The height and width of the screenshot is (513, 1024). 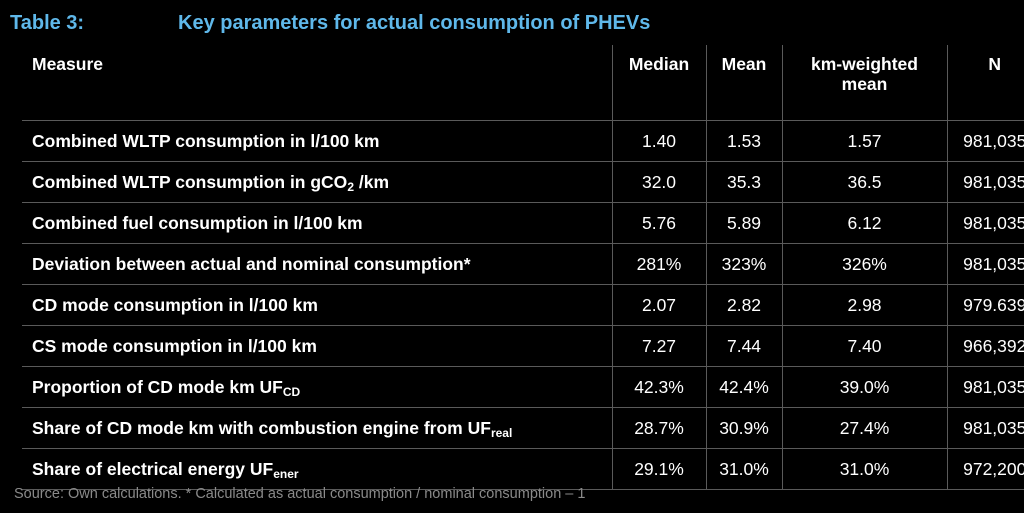 I want to click on measure-text: Proportion of CD mode km UF, so click(x=157, y=386).